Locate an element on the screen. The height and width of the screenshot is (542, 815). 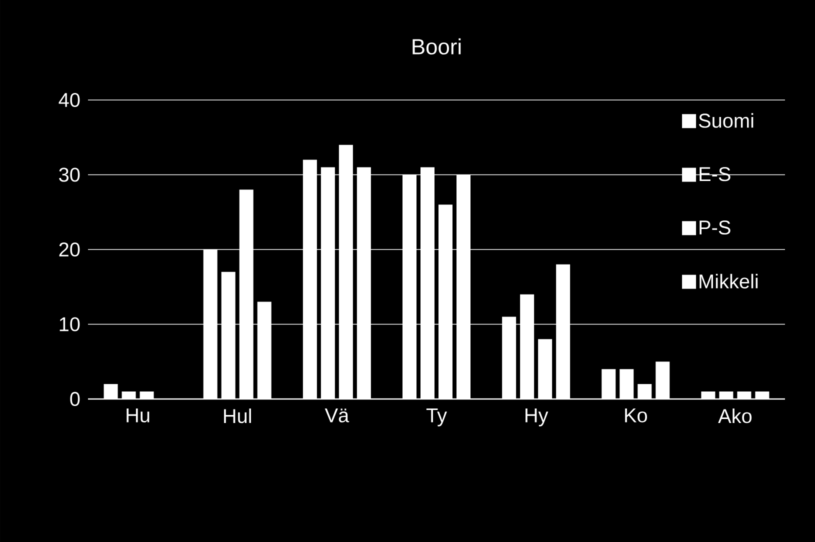
x-tick-label: Ako is located at coordinates (735, 416).